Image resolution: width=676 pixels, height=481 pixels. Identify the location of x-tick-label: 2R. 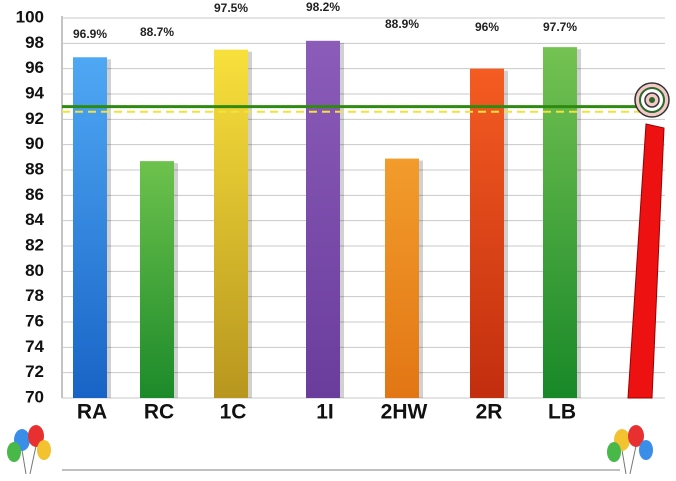
(489, 412).